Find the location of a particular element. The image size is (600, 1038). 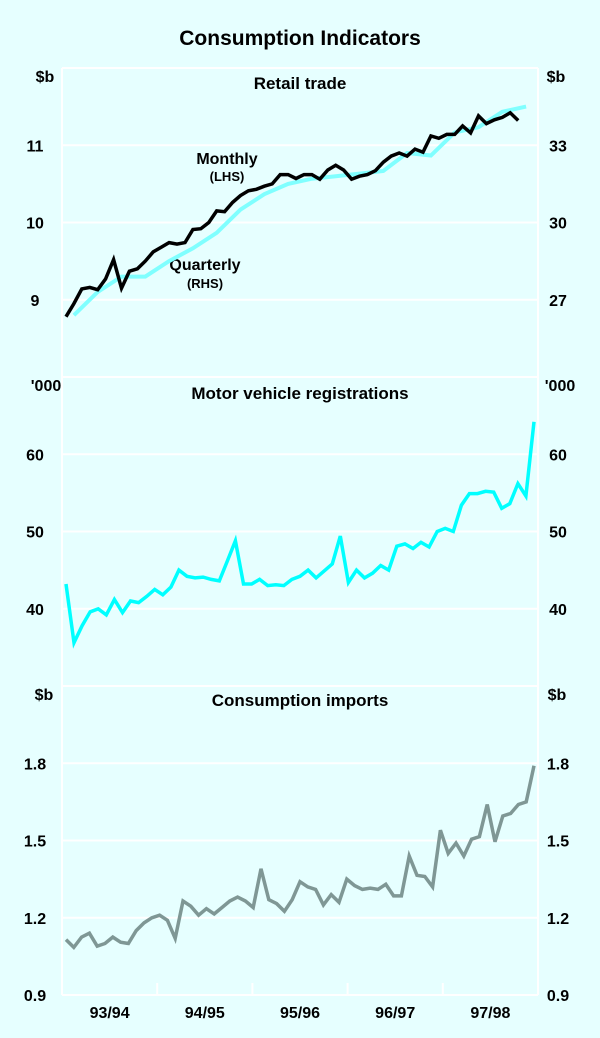

imports-right-unit: $b is located at coordinates (557, 695).